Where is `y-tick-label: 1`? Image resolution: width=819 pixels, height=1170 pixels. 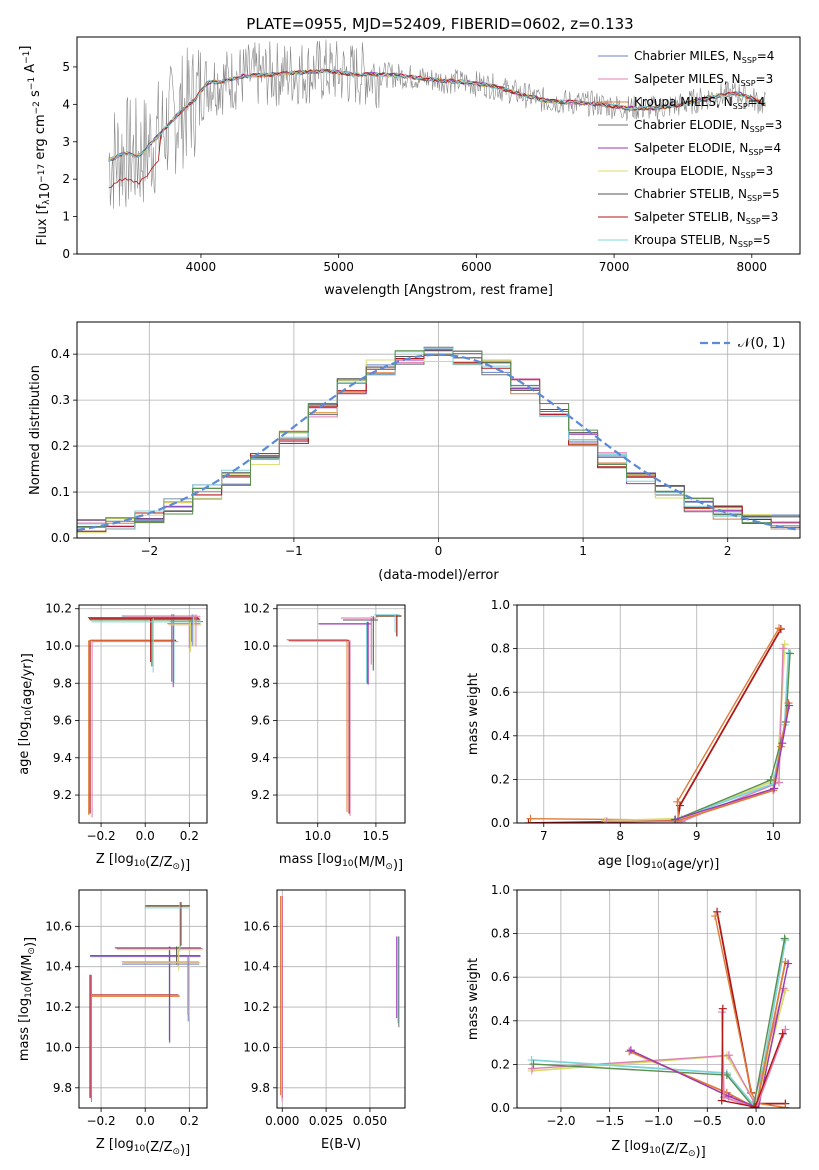
y-tick-label: 1 is located at coordinates (66, 217).